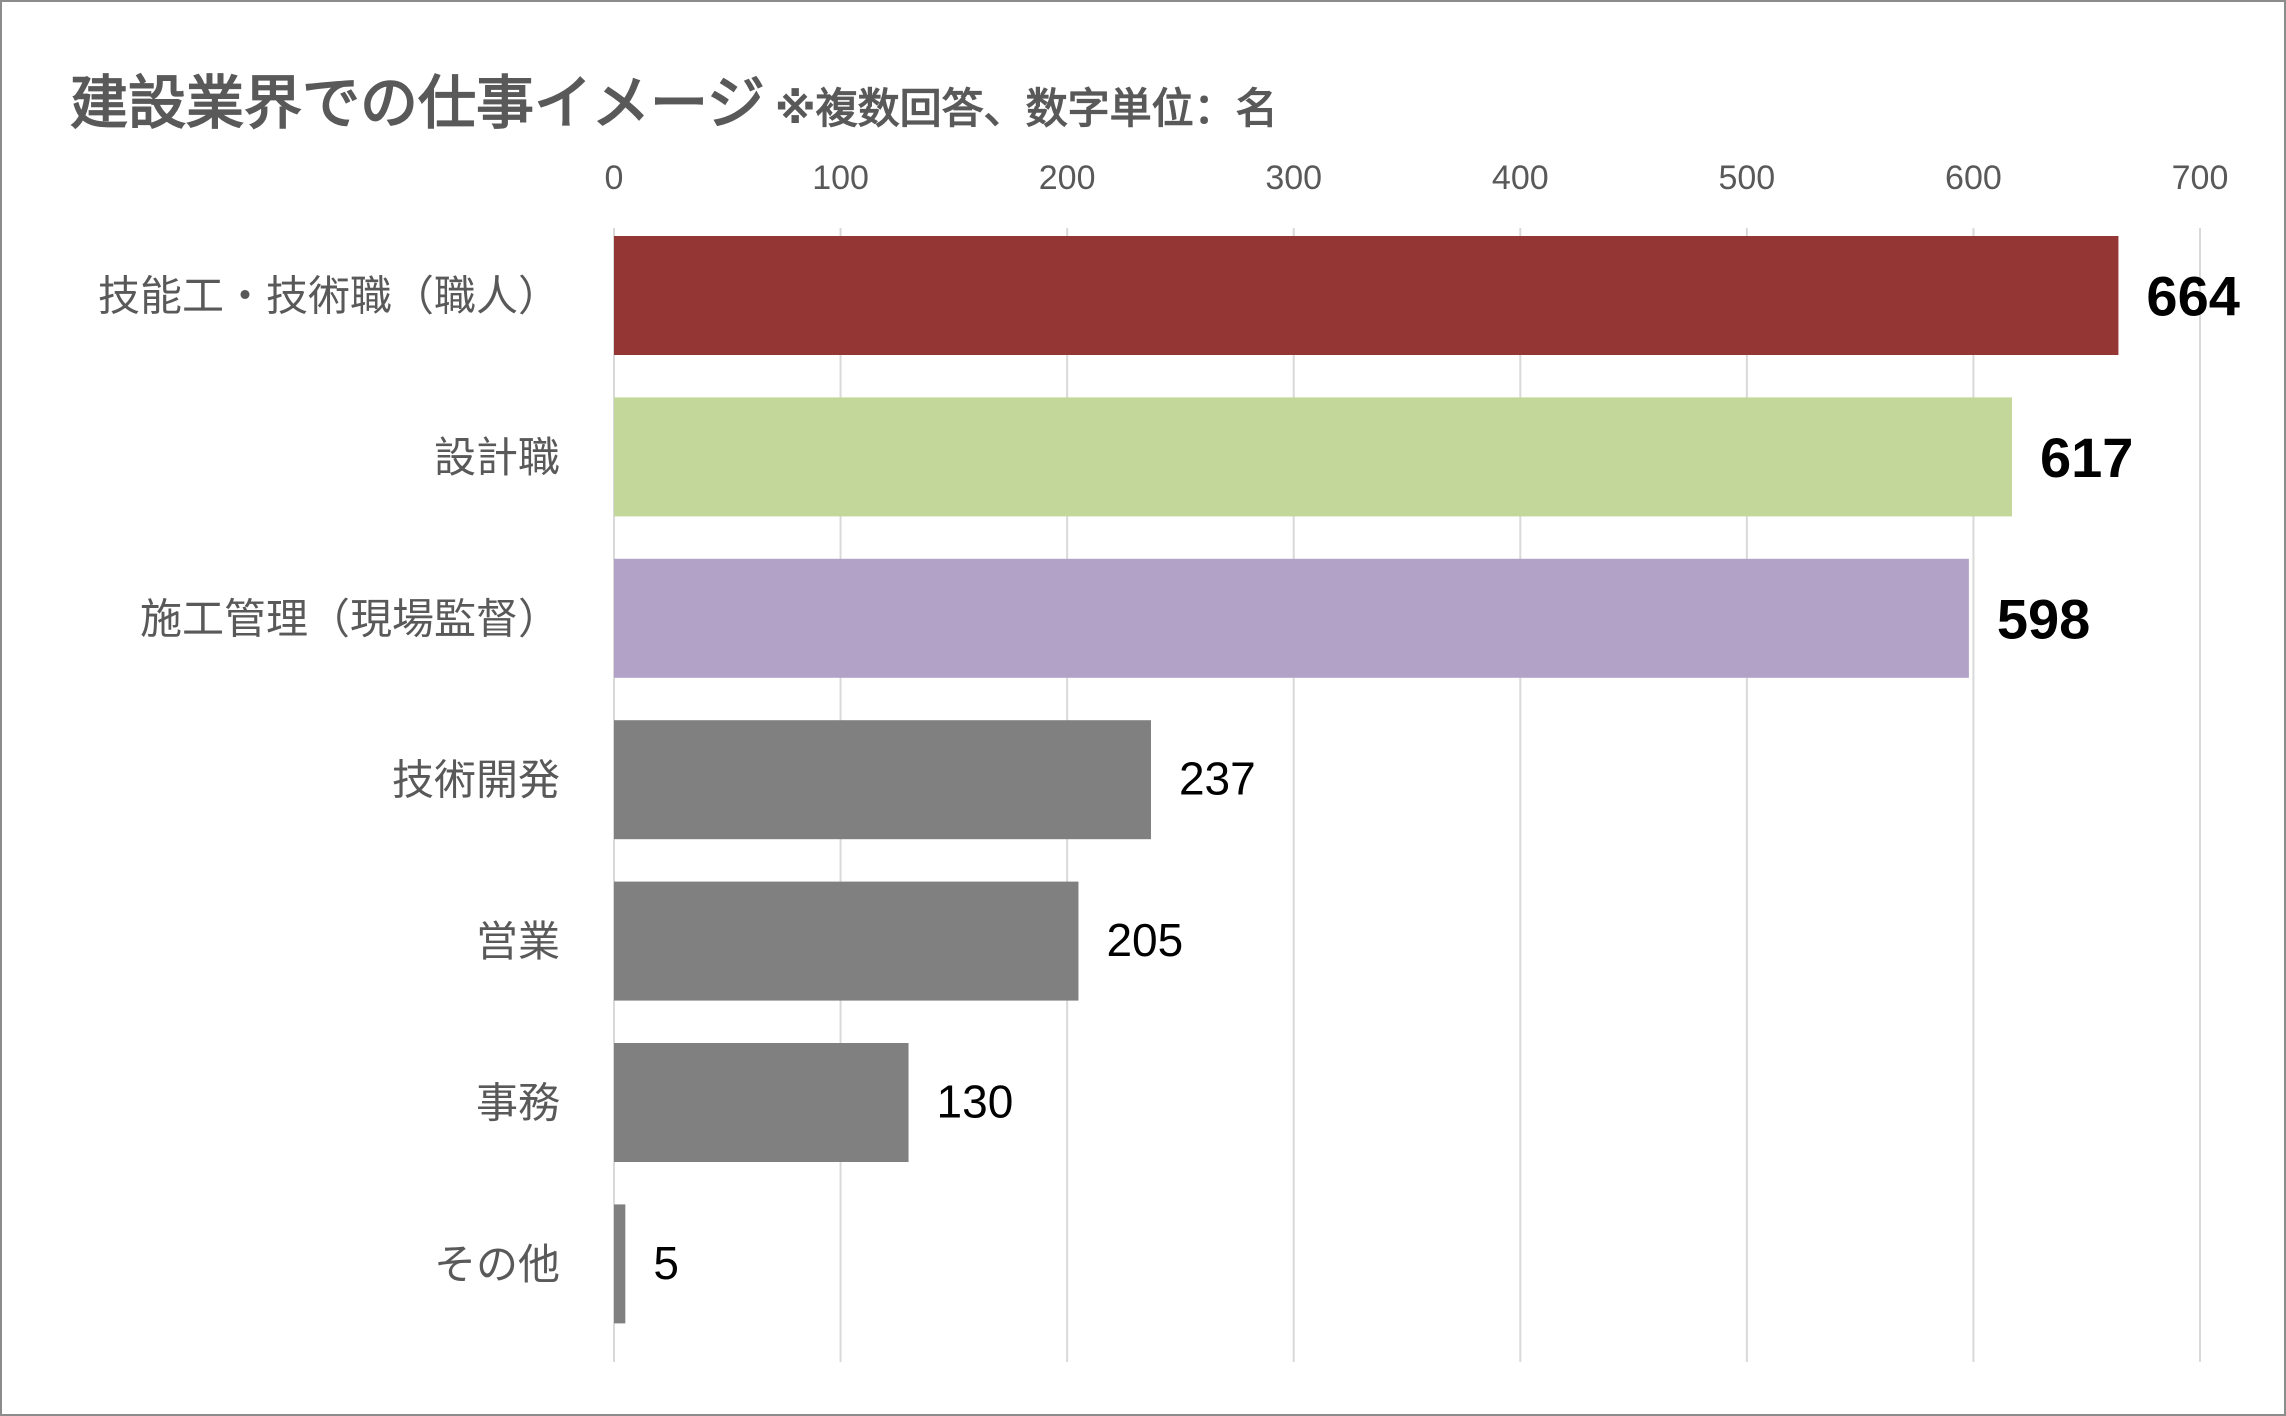  What do you see at coordinates (497, 1264) in the screenshot?
I see `category-label-7: その他` at bounding box center [497, 1264].